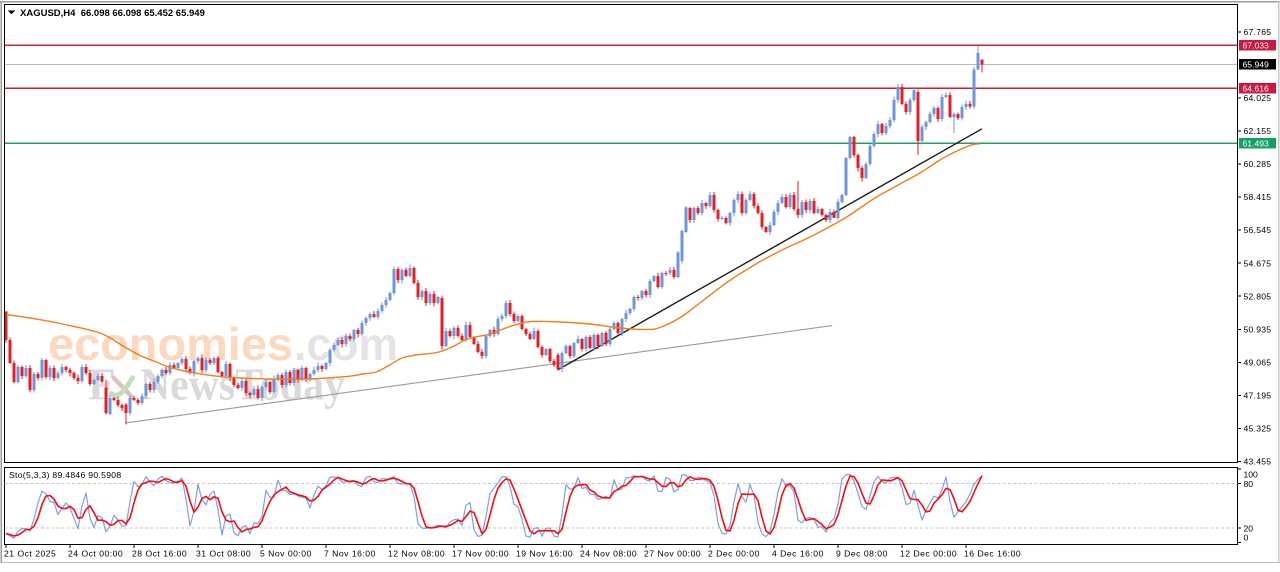 This screenshot has height=572, width=1280. I want to click on svg-text: Sto(5,3,3) 89.4846 90.5908, so click(65, 475).